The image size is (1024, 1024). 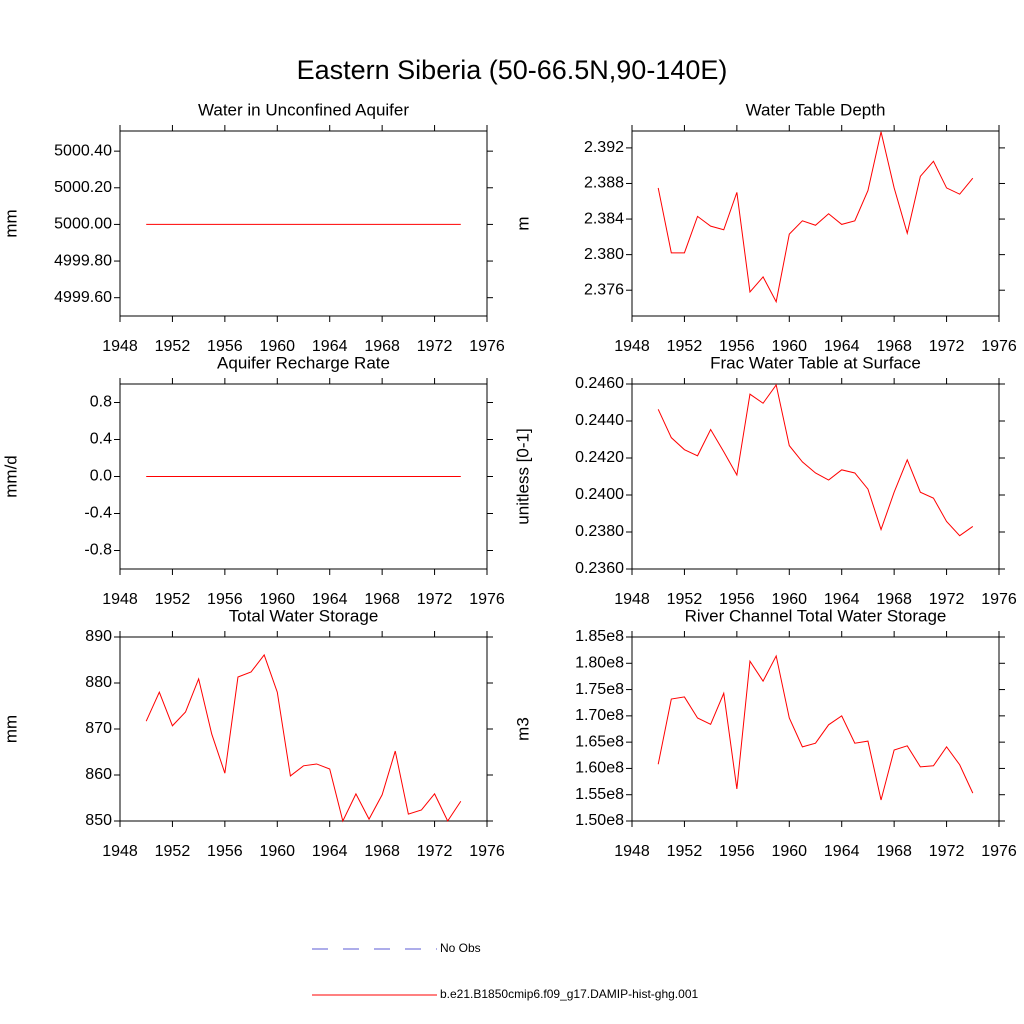 What do you see at coordinates (599, 768) in the screenshot?
I see `y-tick-label: 1.60e8` at bounding box center [599, 768].